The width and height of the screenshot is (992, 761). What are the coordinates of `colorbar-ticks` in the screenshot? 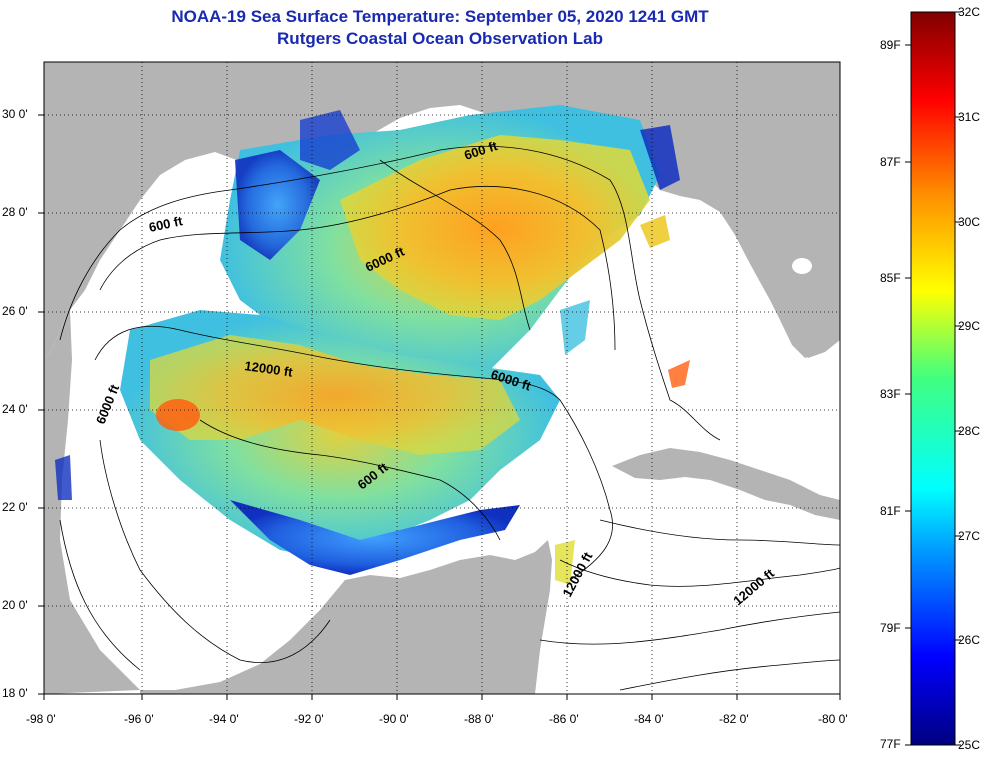 It's located at (933, 378).